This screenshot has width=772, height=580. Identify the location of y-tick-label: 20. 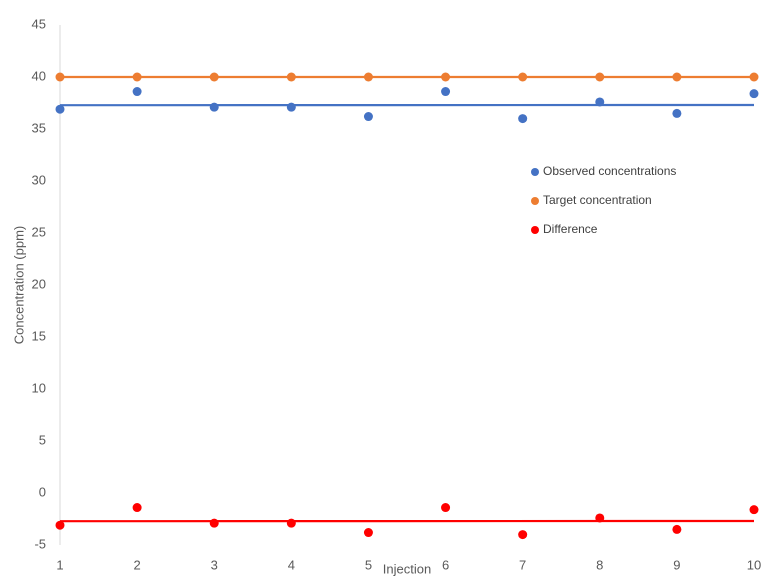
(39, 283).